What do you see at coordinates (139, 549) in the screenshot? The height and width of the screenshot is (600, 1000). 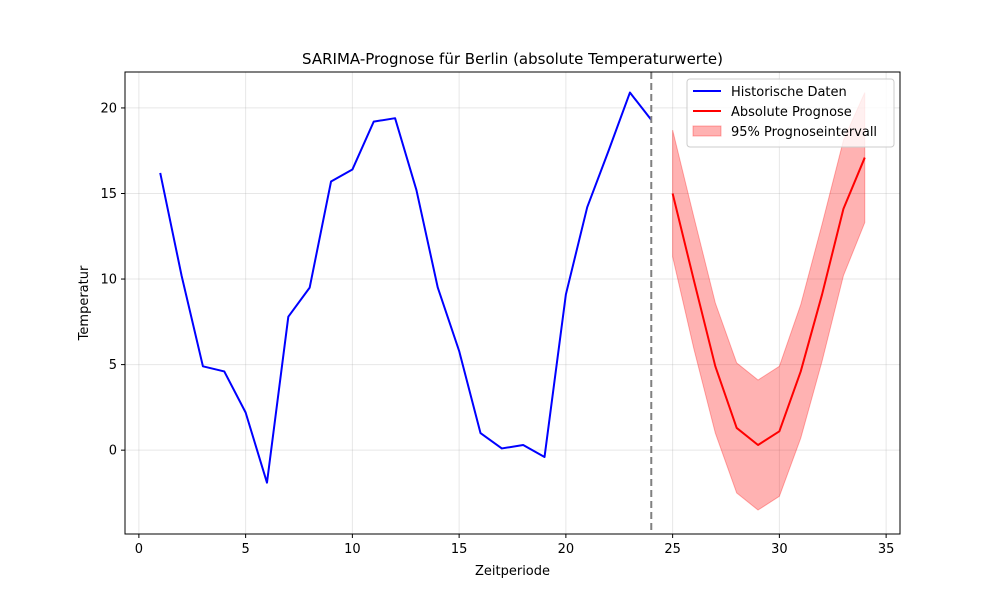 I see `x-tick-label: 0` at bounding box center [139, 549].